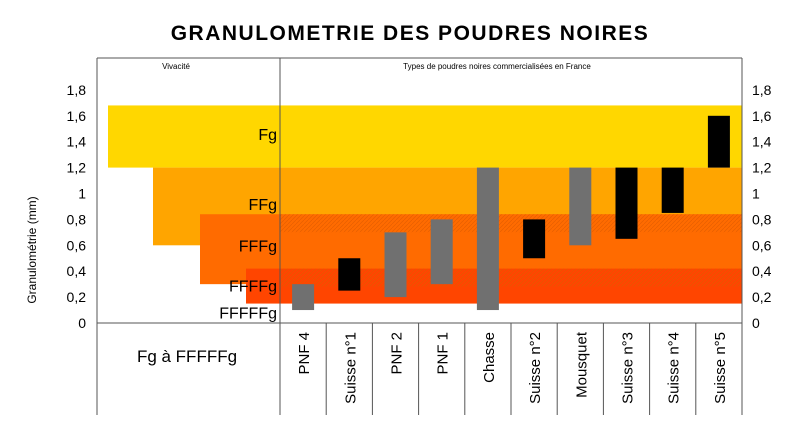  Describe the element at coordinates (762, 219) in the screenshot. I see `y-tick-label-right: 0,8` at that location.